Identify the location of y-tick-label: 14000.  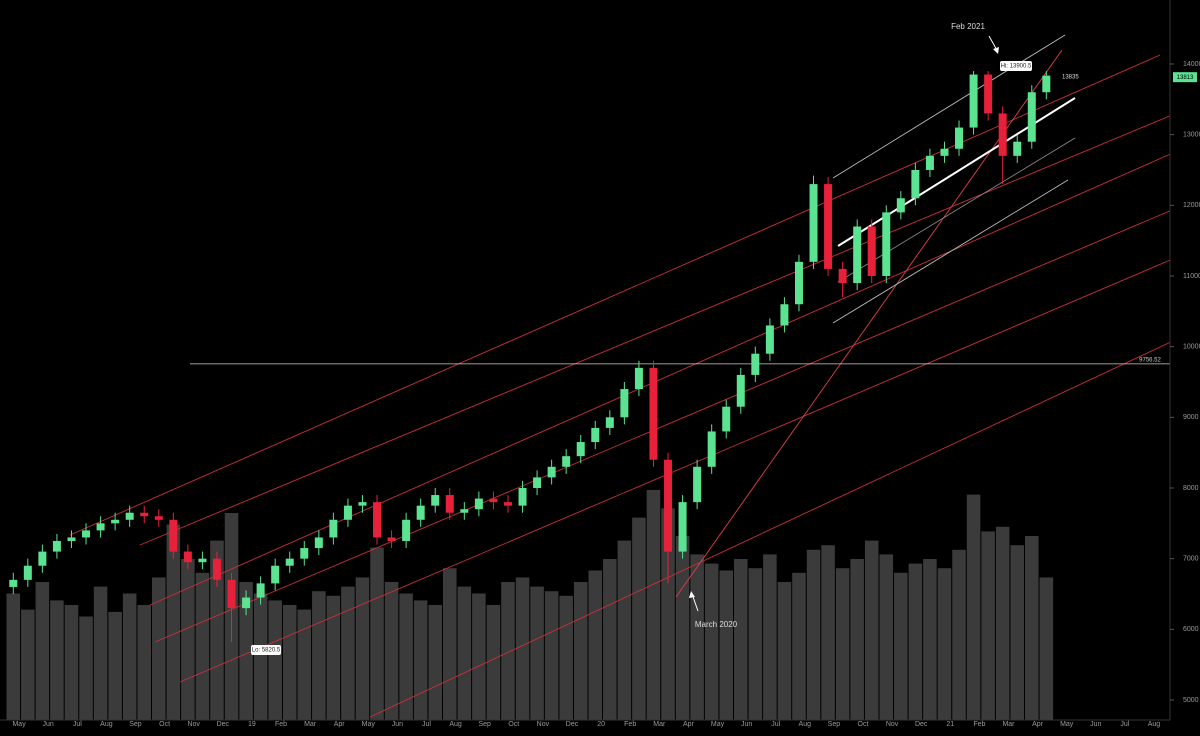
(1191, 64).